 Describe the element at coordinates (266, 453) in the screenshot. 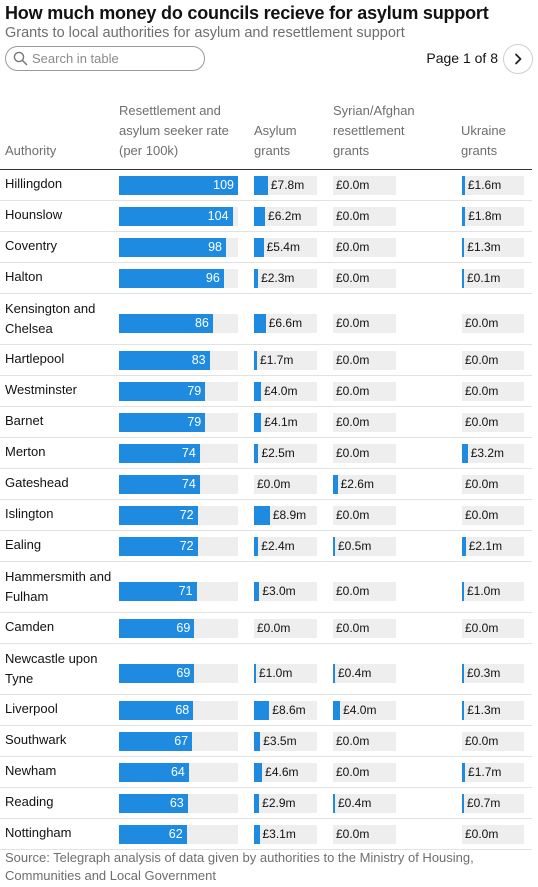

I see `table-row: Merton 74 £2.5m £0.0m £3.2m` at that location.